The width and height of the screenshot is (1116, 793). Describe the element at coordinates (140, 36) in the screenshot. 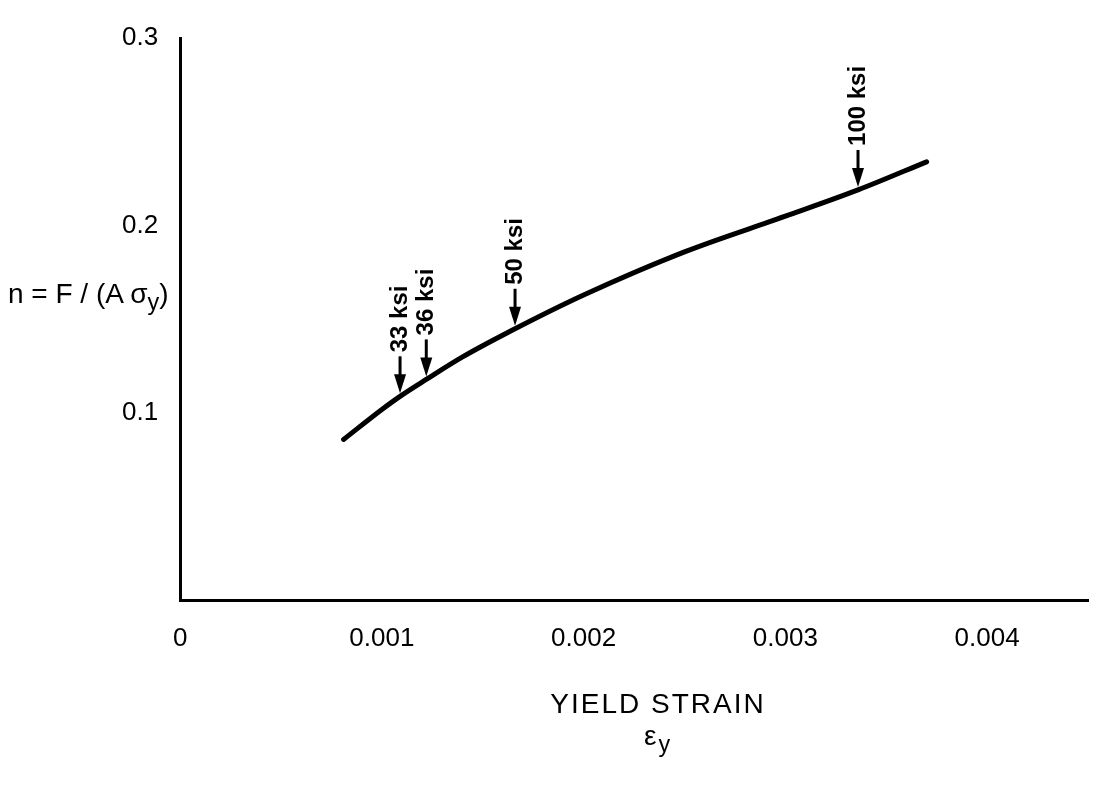

I see `y-tick-label: 0.3` at that location.